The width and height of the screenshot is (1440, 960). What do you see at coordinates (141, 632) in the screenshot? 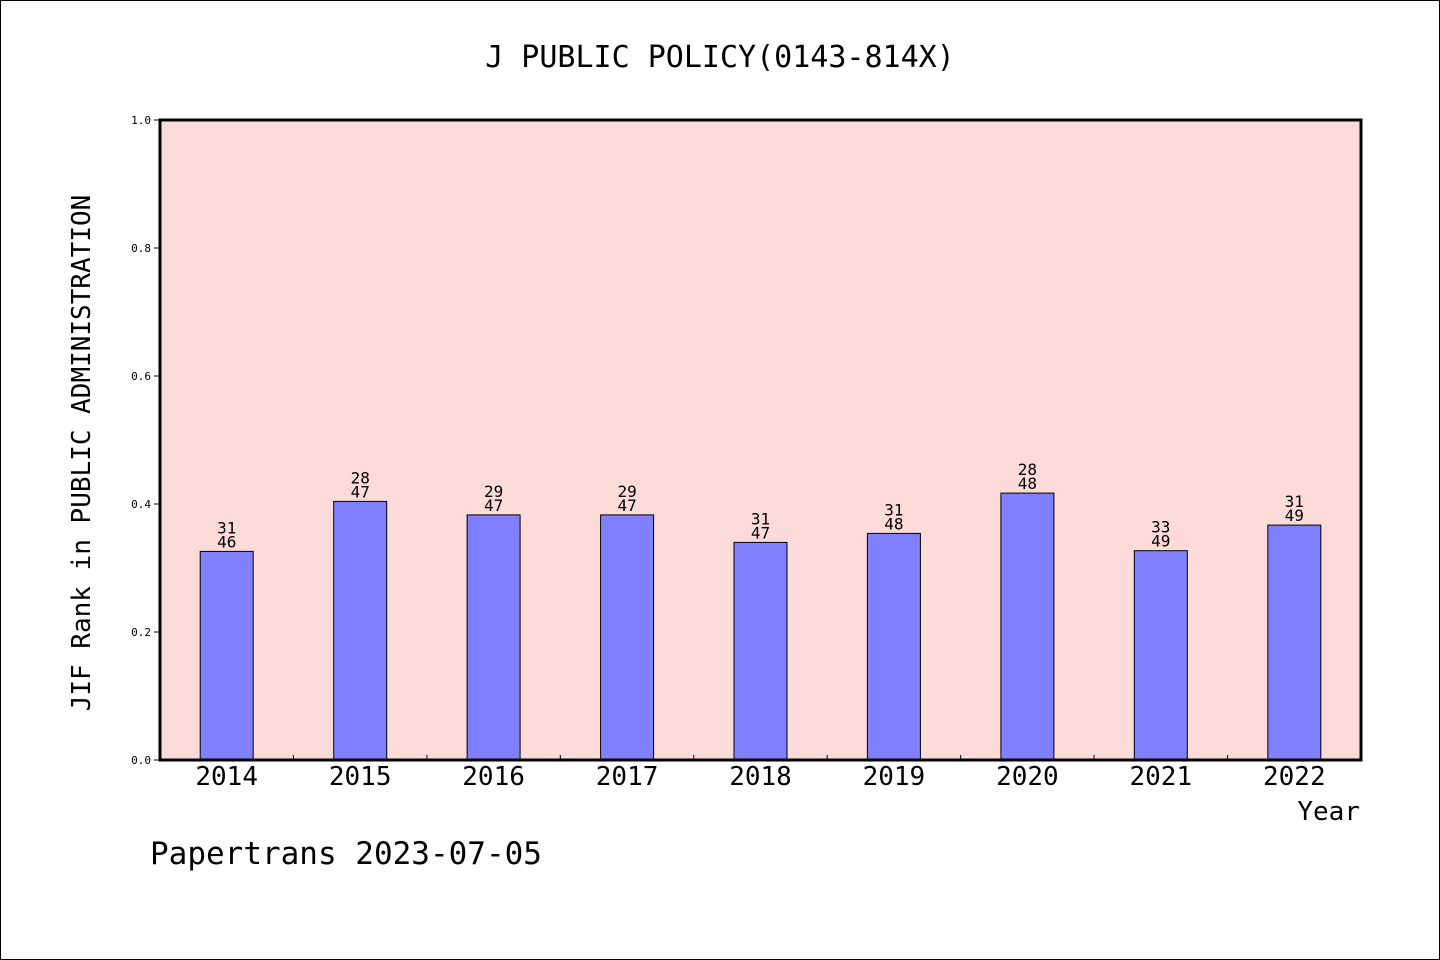
I see `y-tick-label: 0.2` at bounding box center [141, 632].